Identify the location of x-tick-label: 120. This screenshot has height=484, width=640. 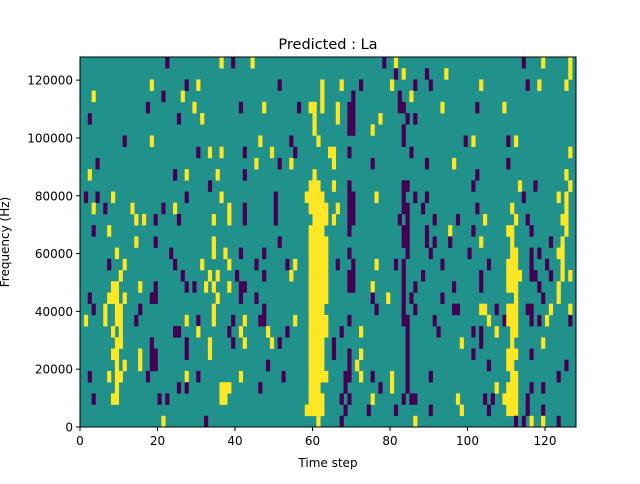
(545, 441).